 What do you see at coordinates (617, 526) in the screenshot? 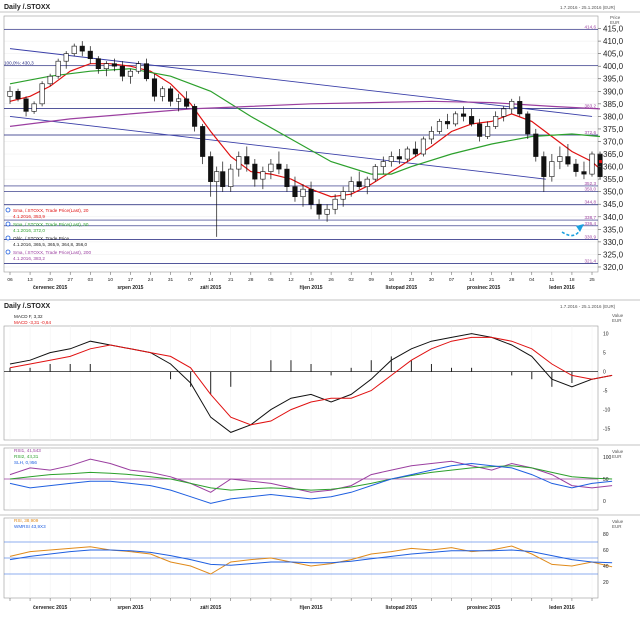
I see `panel4-axis-unit: EUR` at bounding box center [617, 526].